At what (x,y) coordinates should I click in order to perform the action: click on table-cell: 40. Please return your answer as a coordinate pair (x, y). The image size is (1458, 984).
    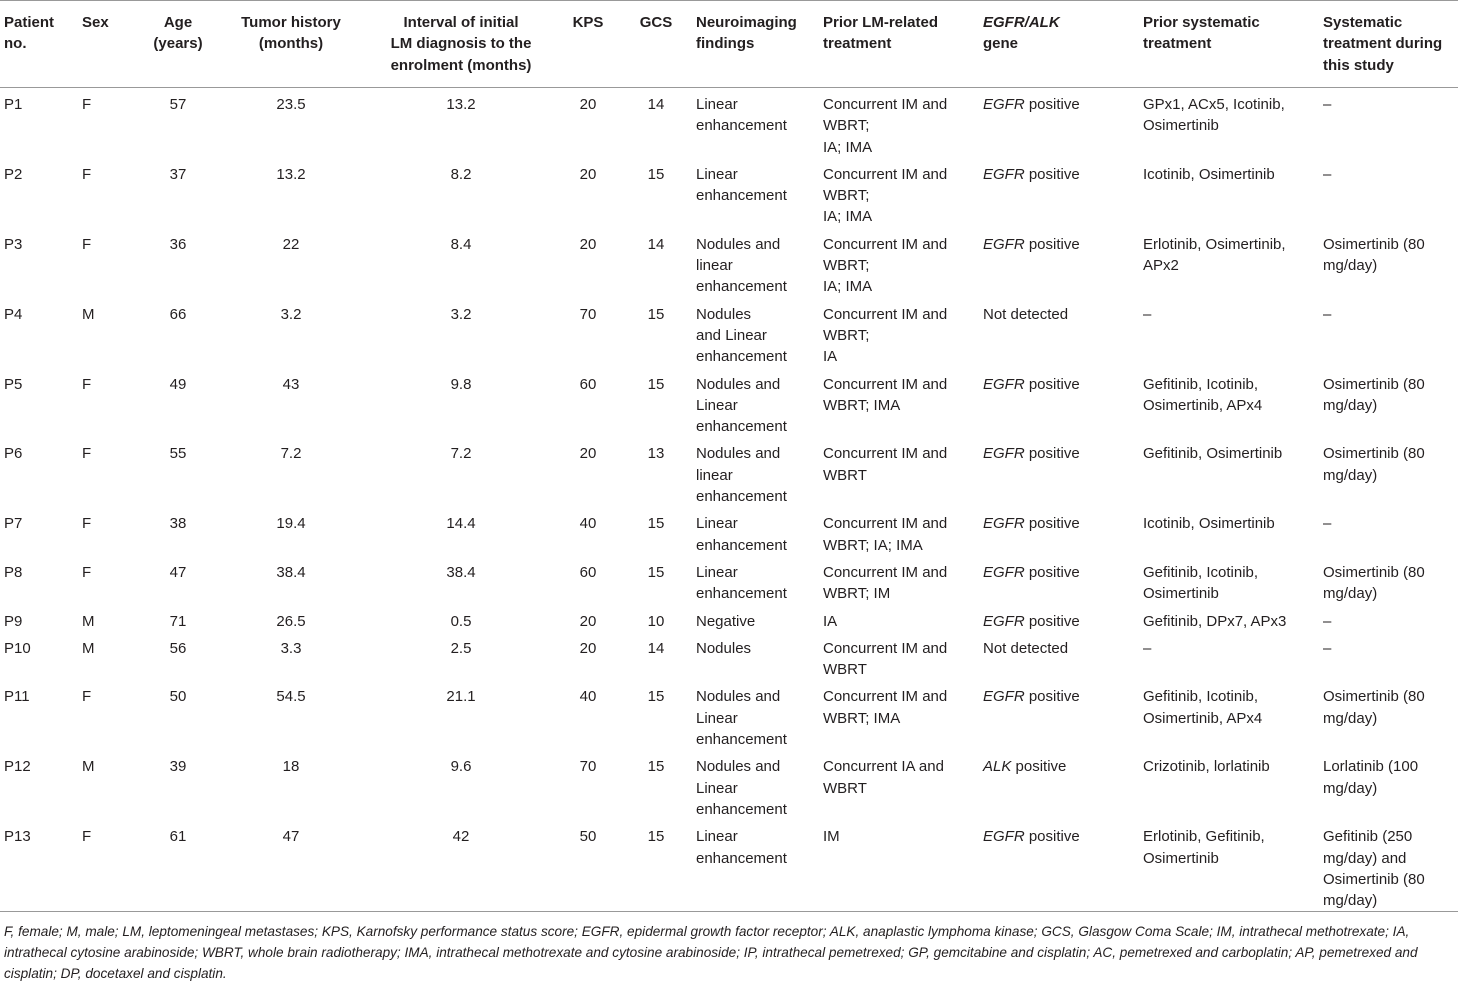
    Looking at the image, I should click on (588, 697).